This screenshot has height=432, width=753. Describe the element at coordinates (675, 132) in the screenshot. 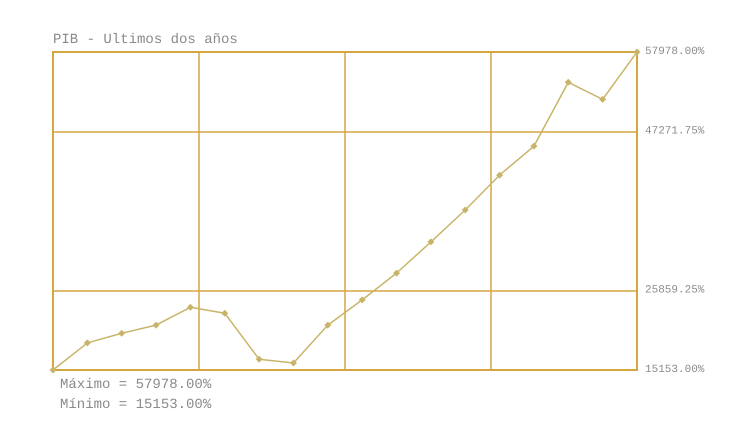

I see `y-tick-label: 47271.75%` at that location.